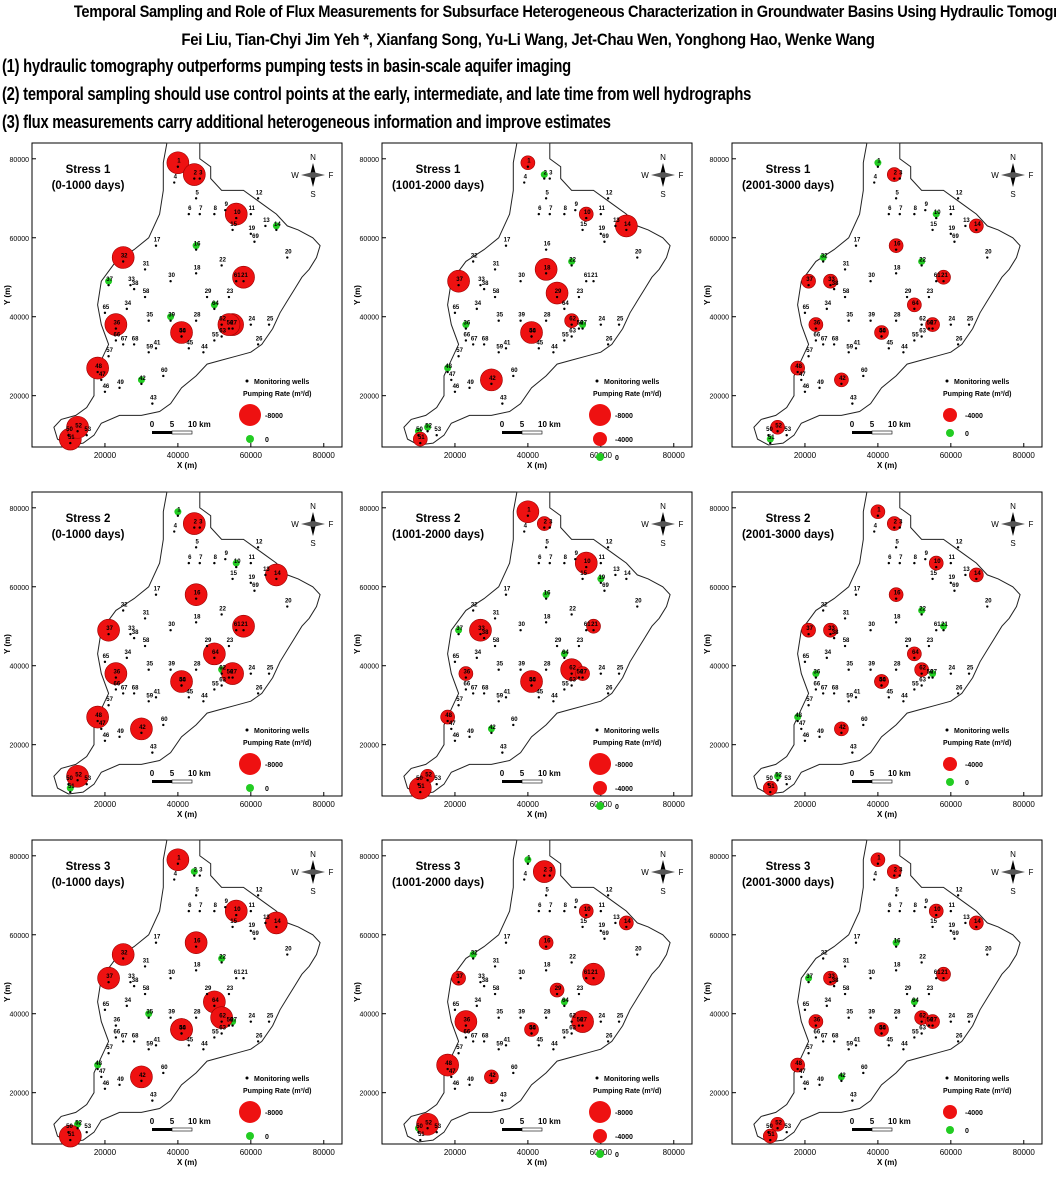  I want to click on well-id-label: 32, so click(824, 256).